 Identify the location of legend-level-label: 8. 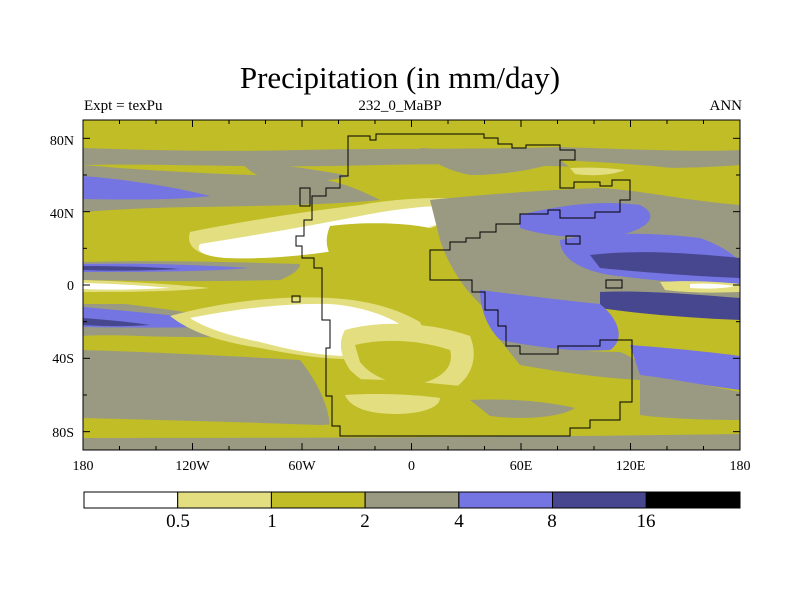
(552, 521).